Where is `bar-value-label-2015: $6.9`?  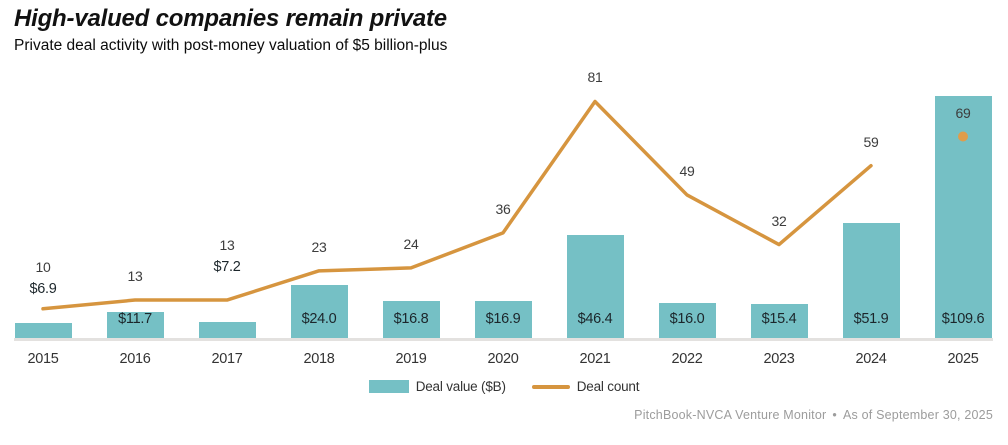
bar-value-label-2015: $6.9 is located at coordinates (43, 288).